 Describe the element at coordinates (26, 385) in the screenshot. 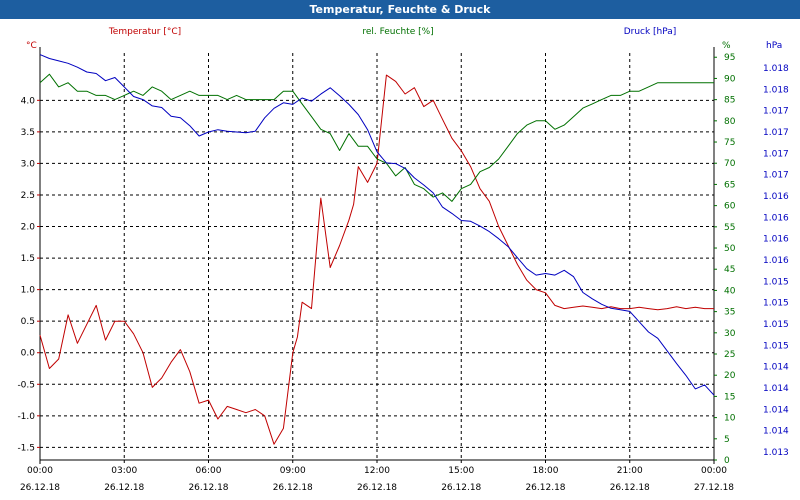

I see `temperature-tick-label: -0.5` at that location.